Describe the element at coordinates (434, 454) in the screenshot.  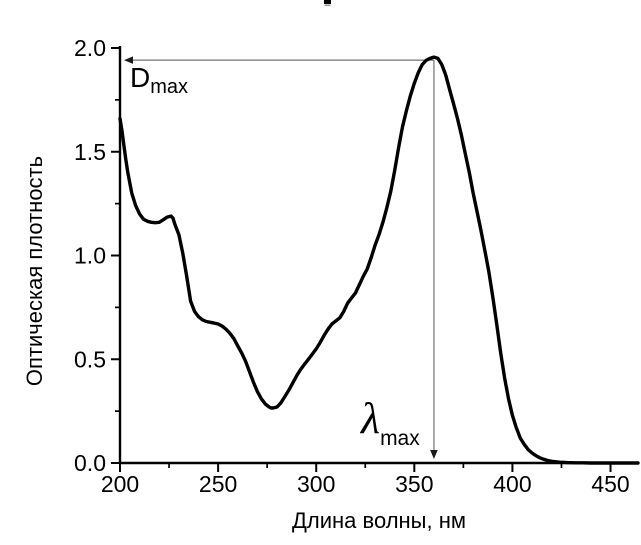
I see `lambda-max-arrowhead` at that location.